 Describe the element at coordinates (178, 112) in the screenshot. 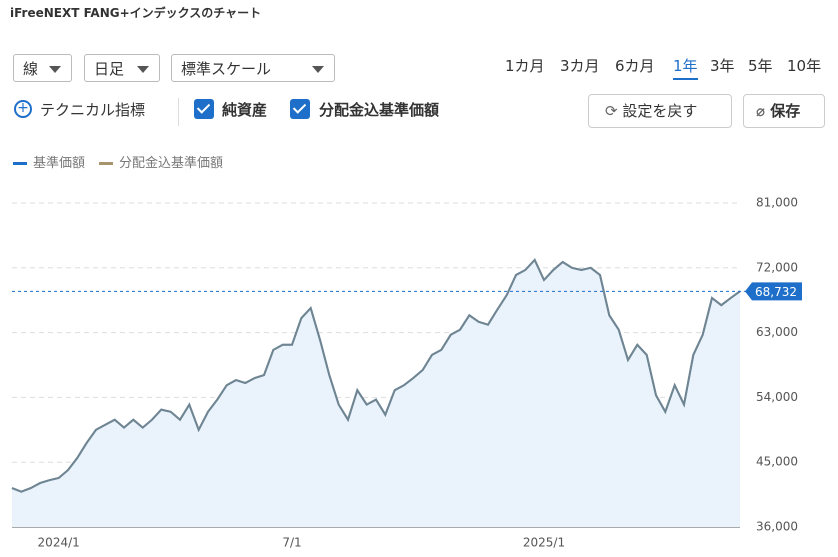

I see `divider` at that location.